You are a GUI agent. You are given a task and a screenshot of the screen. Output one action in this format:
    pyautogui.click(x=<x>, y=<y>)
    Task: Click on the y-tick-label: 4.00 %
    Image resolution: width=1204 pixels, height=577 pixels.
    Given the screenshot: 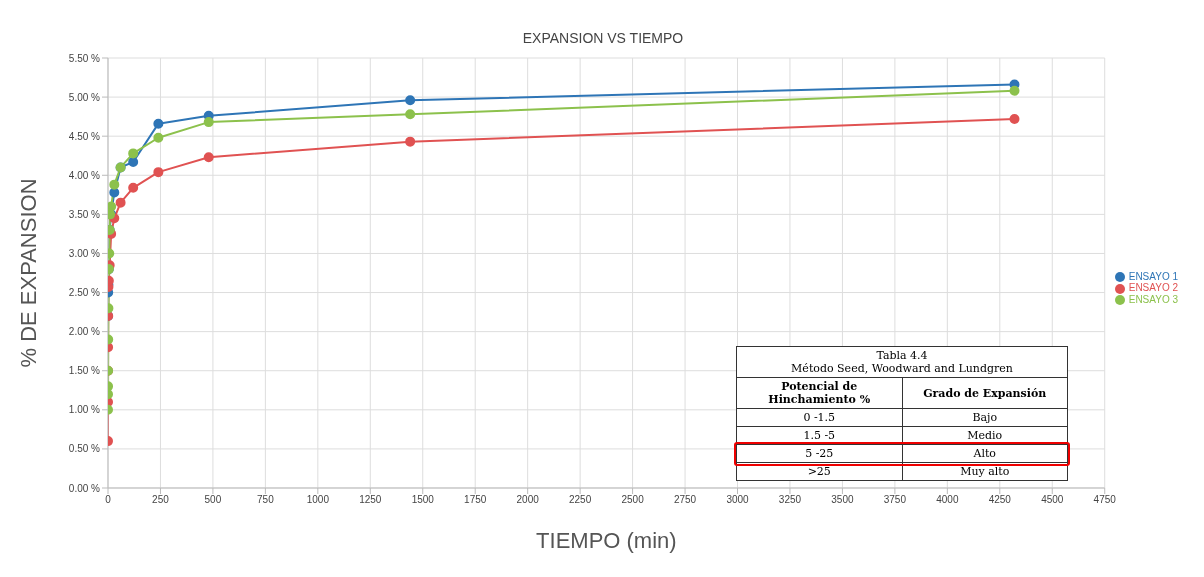 What is the action you would take?
    pyautogui.click(x=84, y=175)
    